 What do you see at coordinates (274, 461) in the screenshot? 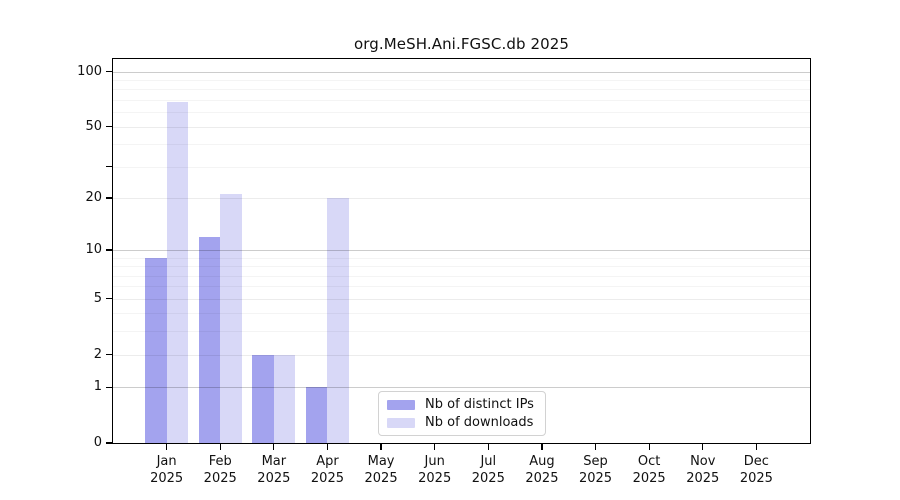
I see `x-tick-month: Mar` at bounding box center [274, 461].